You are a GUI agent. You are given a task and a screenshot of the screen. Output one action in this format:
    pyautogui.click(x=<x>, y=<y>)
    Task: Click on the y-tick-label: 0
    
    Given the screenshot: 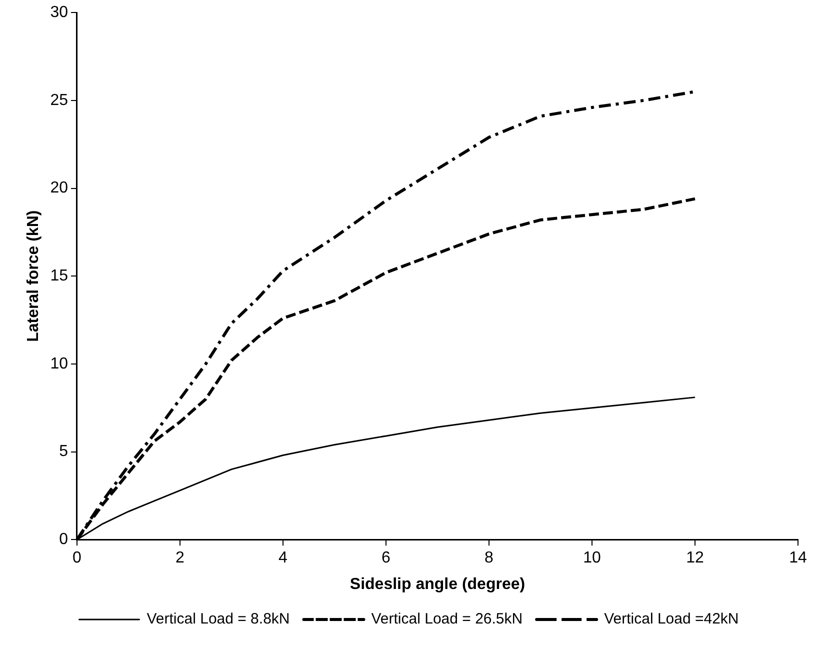 What is the action you would take?
    pyautogui.click(x=63, y=539)
    